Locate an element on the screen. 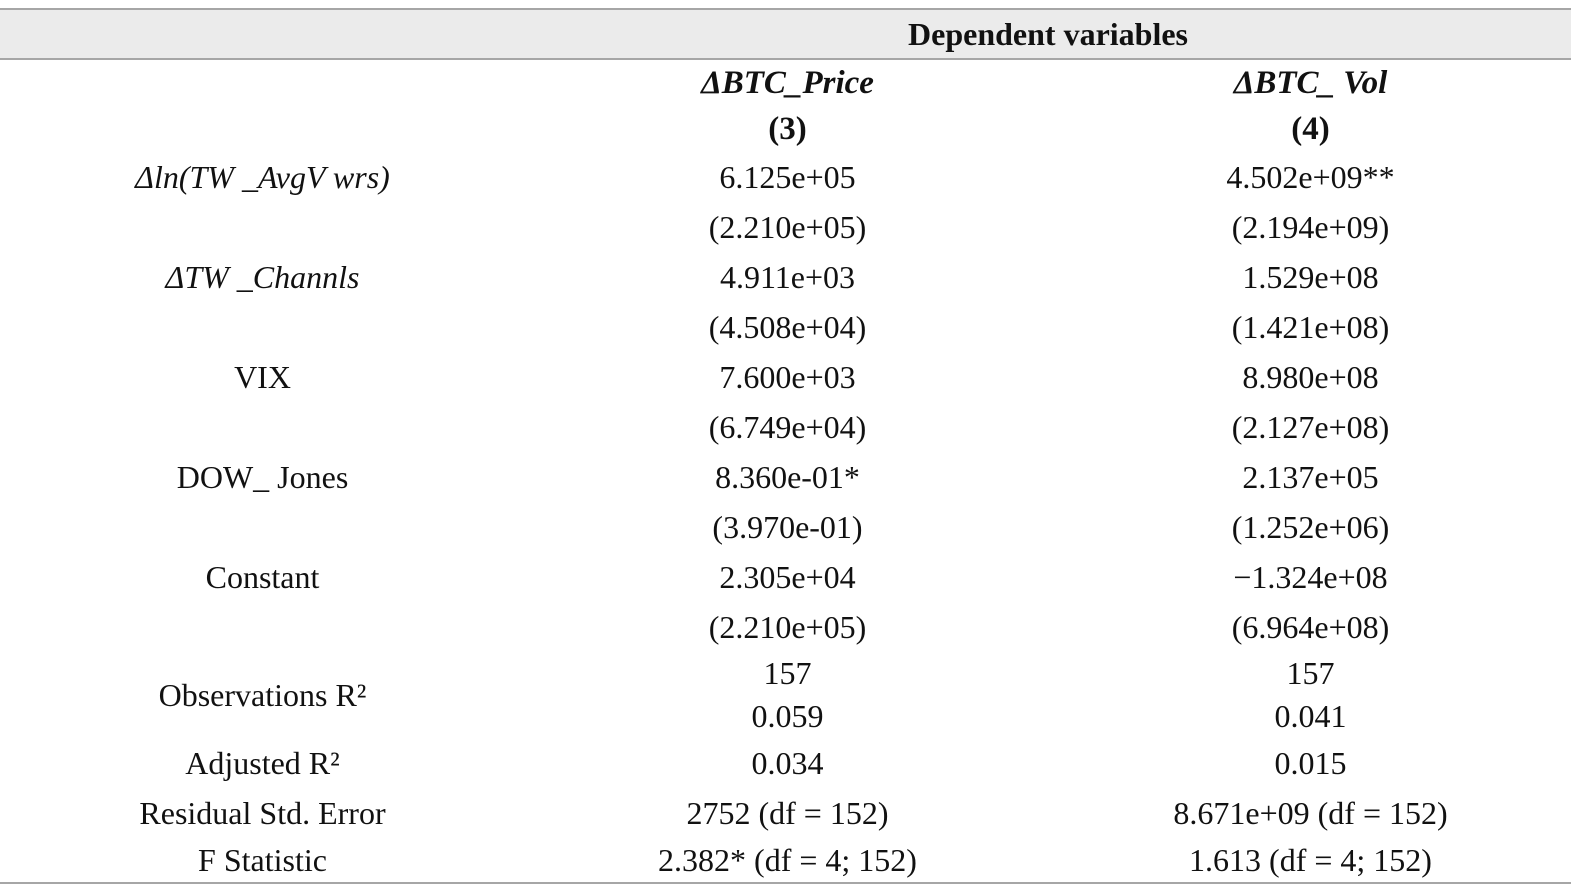  stat-value-model3: 2.382* (df = 4; 152) is located at coordinates (787, 861).